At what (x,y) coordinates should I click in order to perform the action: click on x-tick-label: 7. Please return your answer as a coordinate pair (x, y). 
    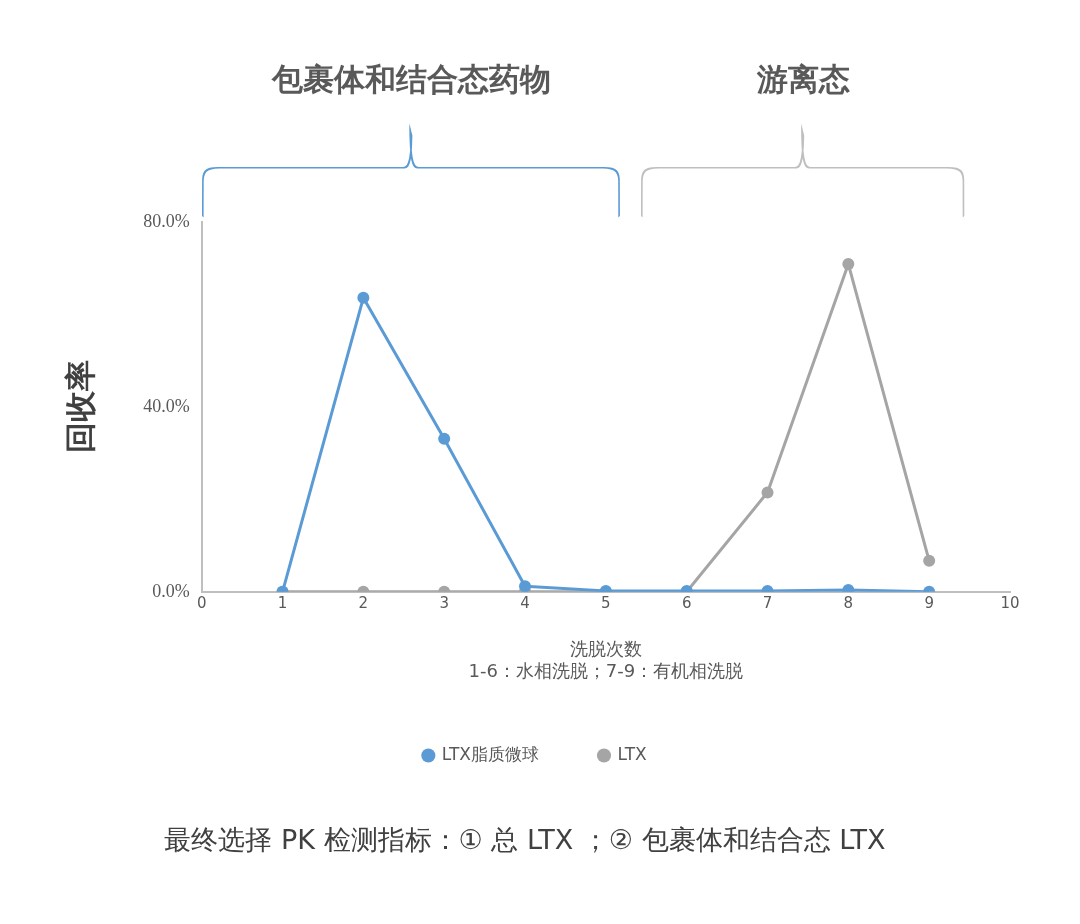
    Looking at the image, I should click on (767, 602).